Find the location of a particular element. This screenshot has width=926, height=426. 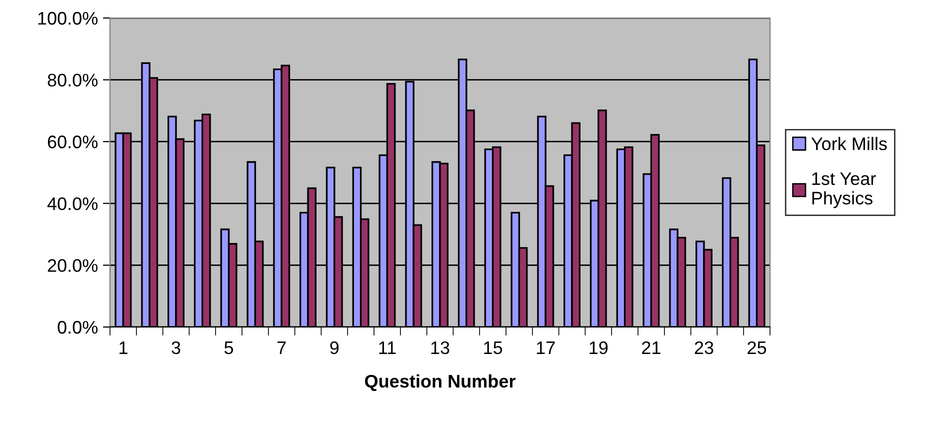

x-tick-label: 17 is located at coordinates (545, 348).